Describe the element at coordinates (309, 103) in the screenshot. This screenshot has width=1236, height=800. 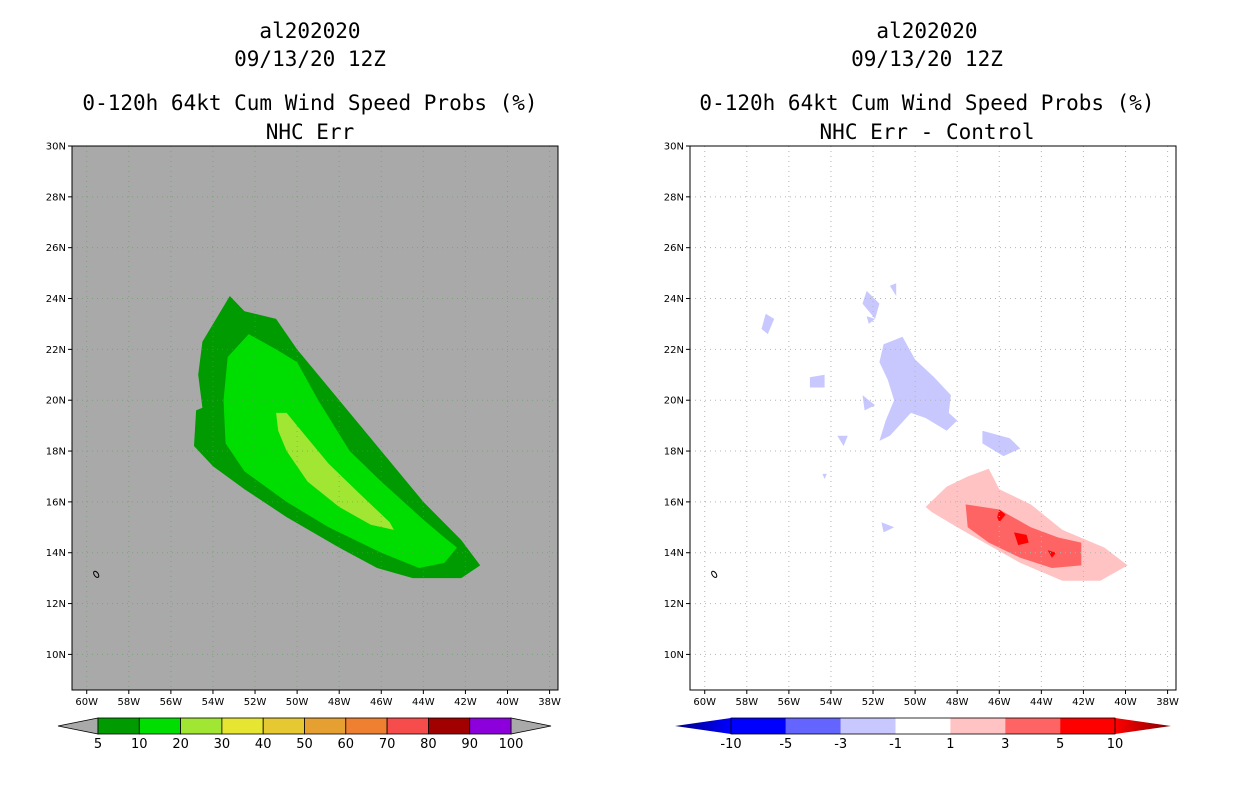
I see `left-title-line-3: 0-120h 64kt Cum Wind Speed Probs (%)` at that location.